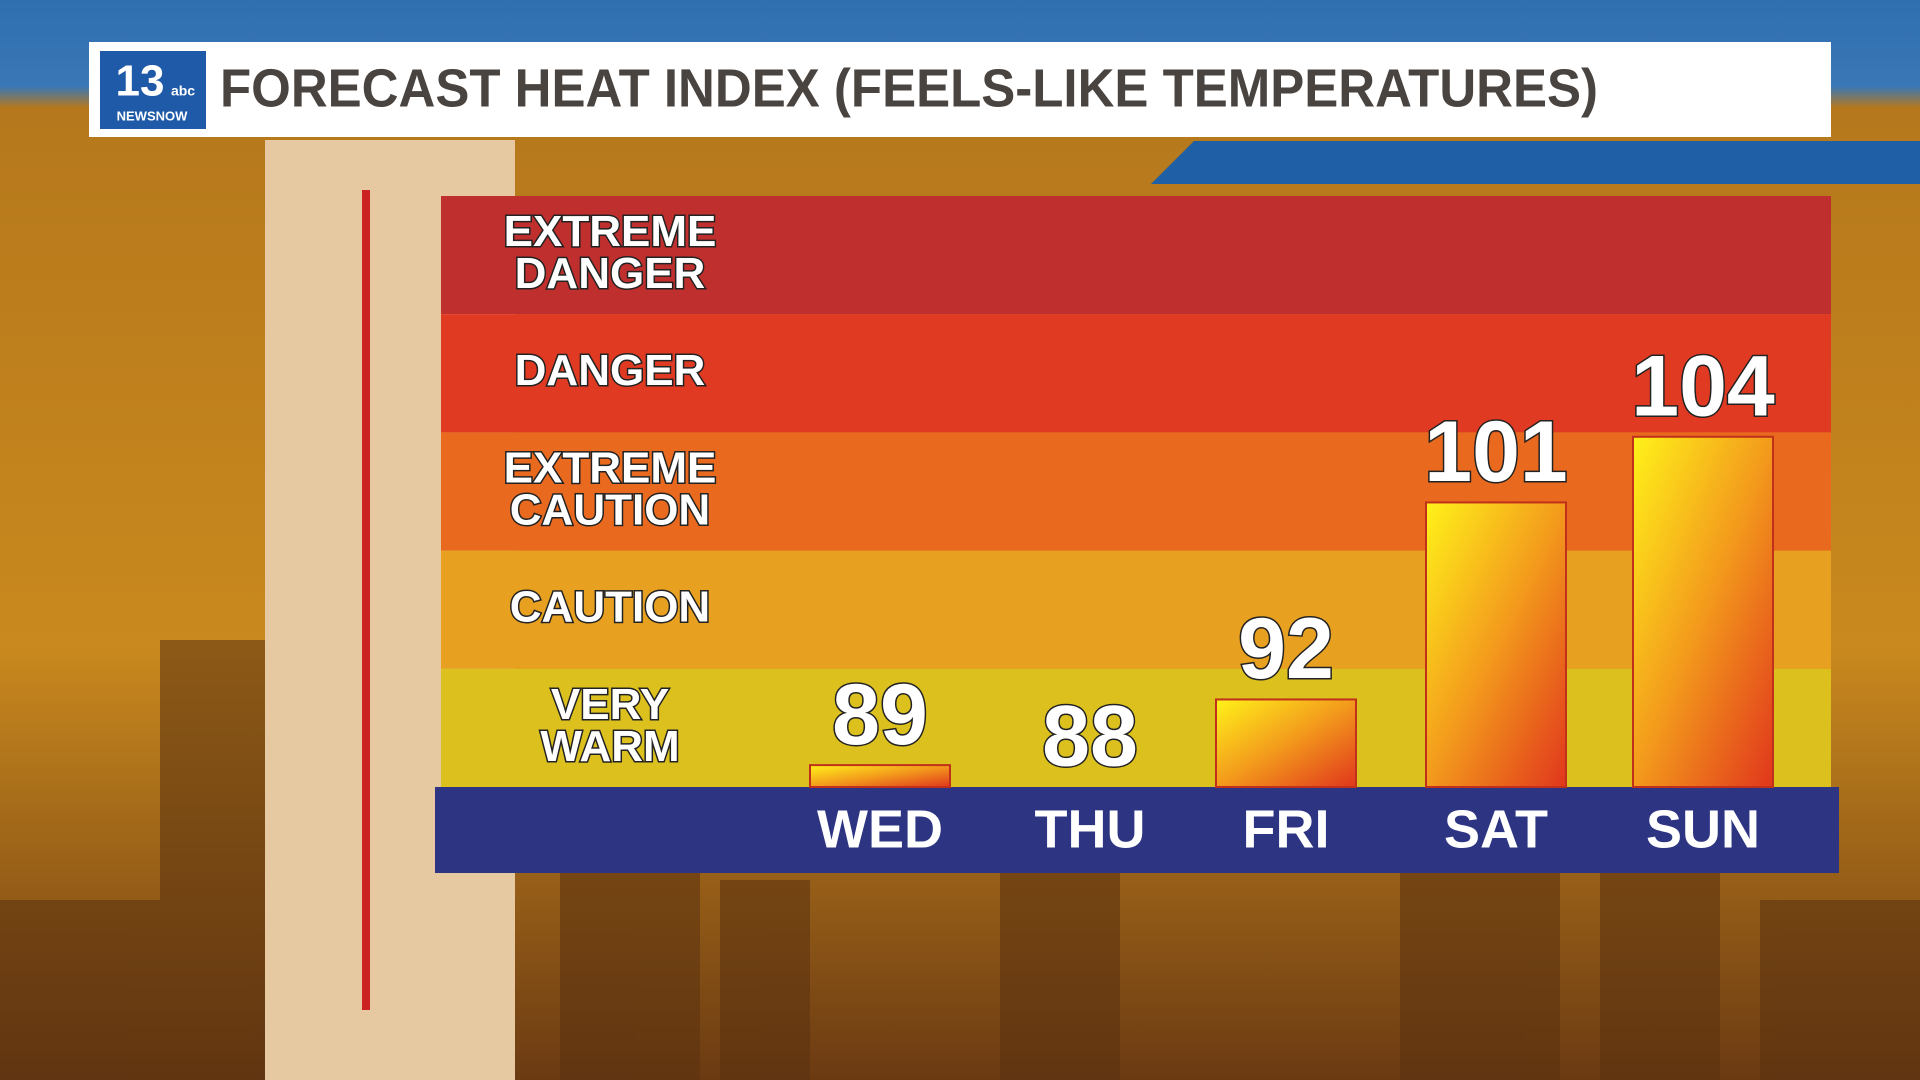  I want to click on accent-bar, so click(1535, 162).